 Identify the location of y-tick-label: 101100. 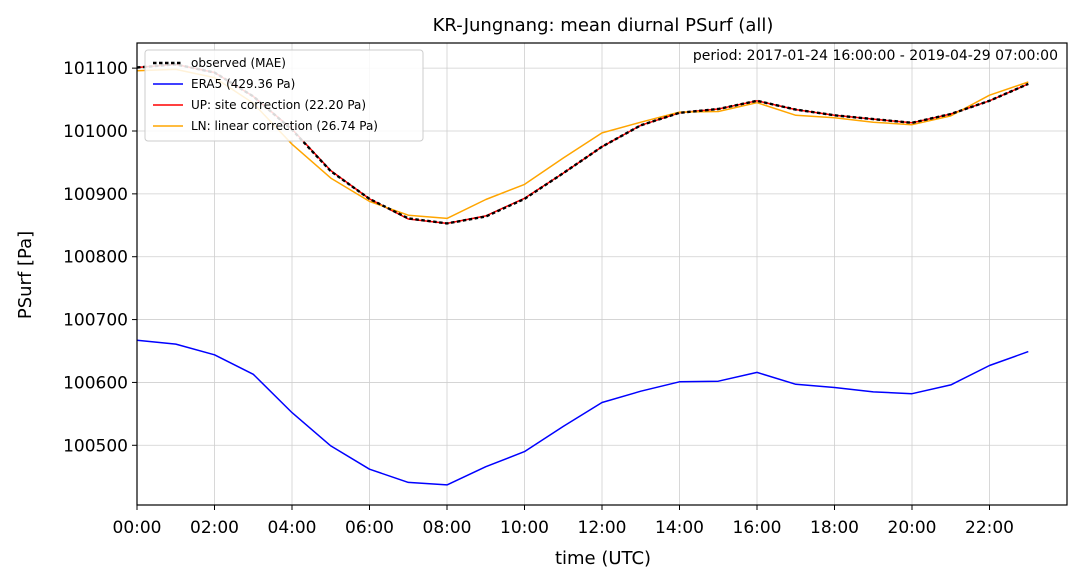
(95, 69).